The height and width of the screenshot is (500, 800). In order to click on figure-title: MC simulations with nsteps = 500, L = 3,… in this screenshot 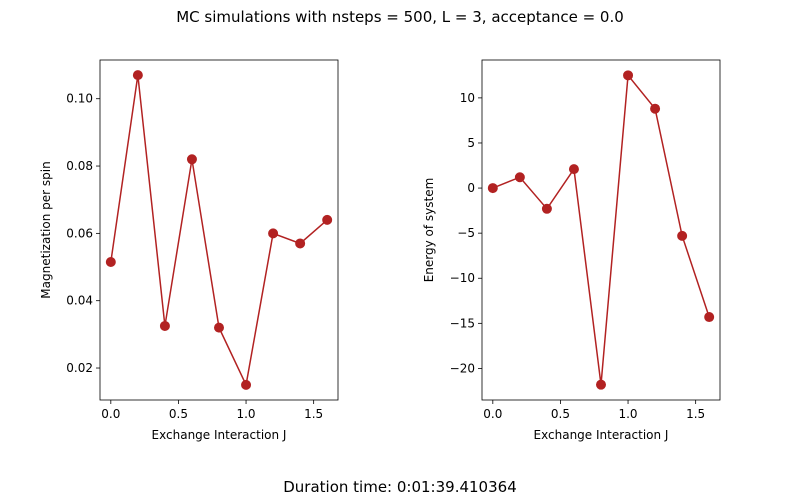, I will do `click(400, 17)`.